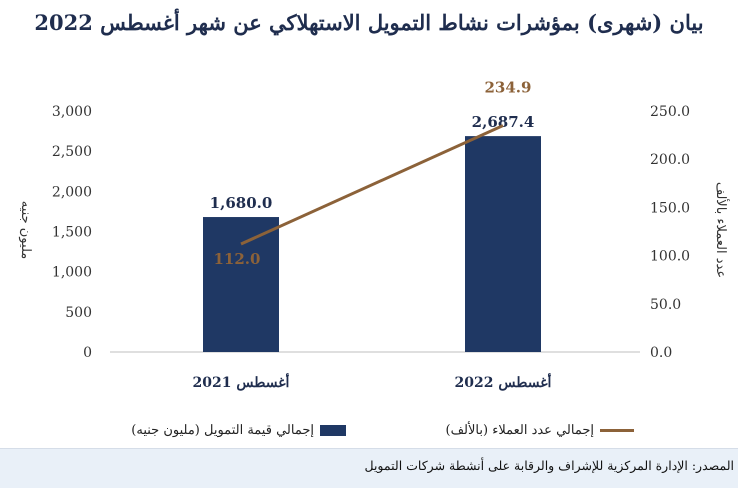 The height and width of the screenshot is (488, 738). What do you see at coordinates (241, 381) in the screenshot?
I see `x-category-label: أغسطس 2021` at bounding box center [241, 381].